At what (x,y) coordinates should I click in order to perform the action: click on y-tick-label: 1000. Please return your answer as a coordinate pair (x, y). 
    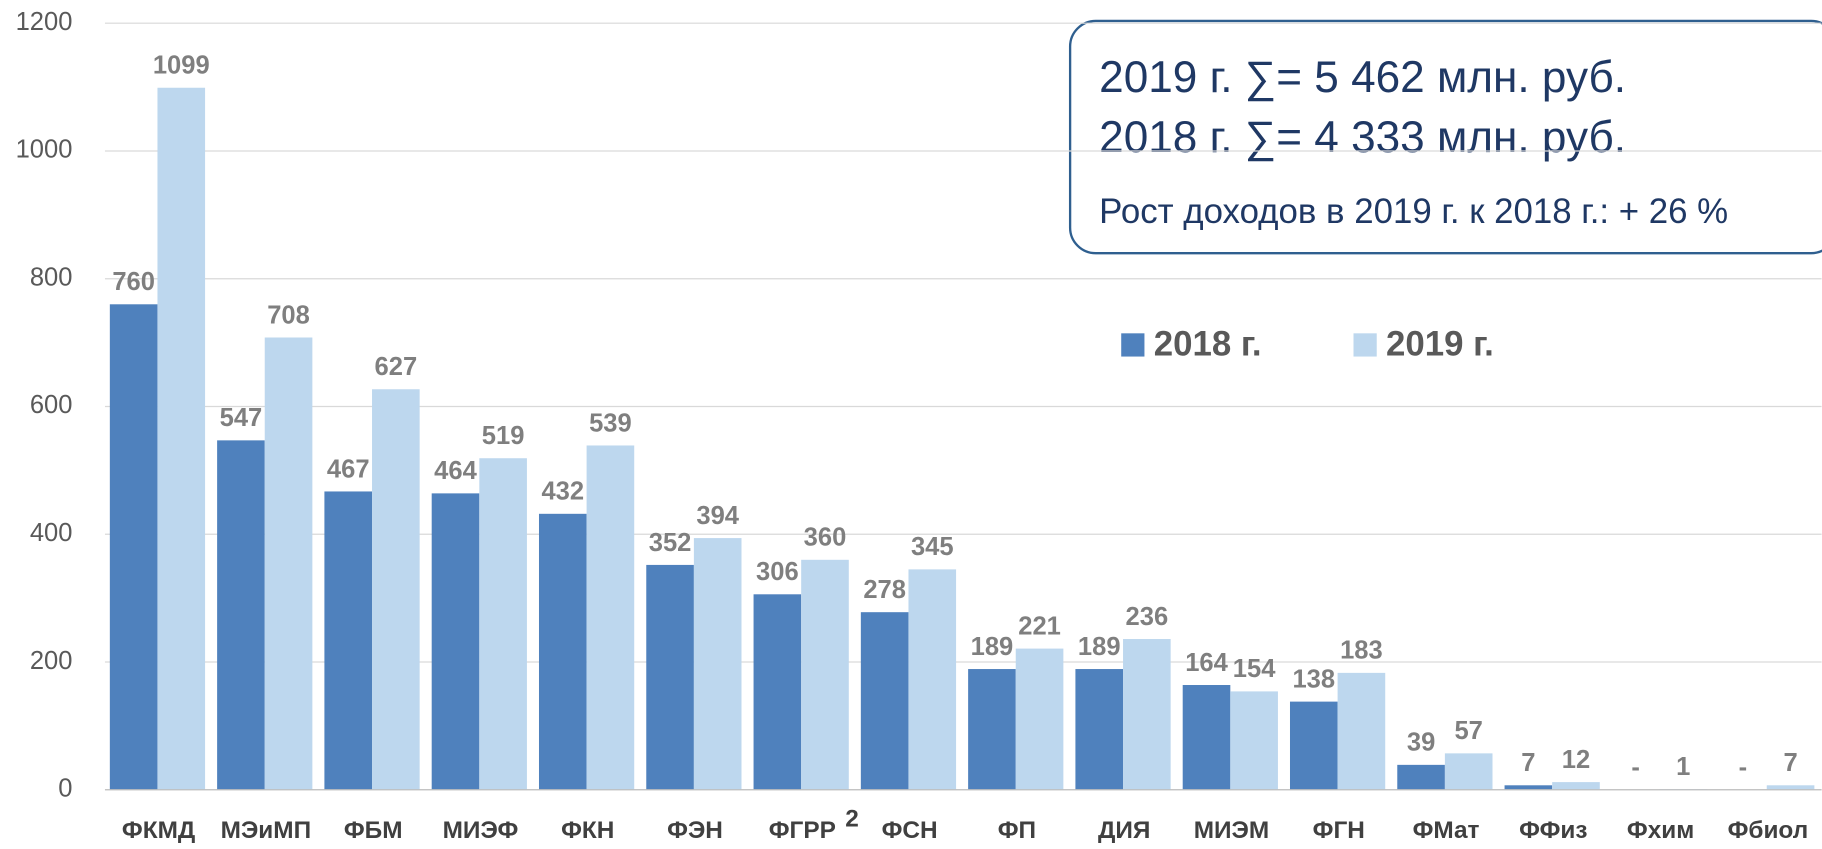
    Looking at the image, I should click on (44, 150).